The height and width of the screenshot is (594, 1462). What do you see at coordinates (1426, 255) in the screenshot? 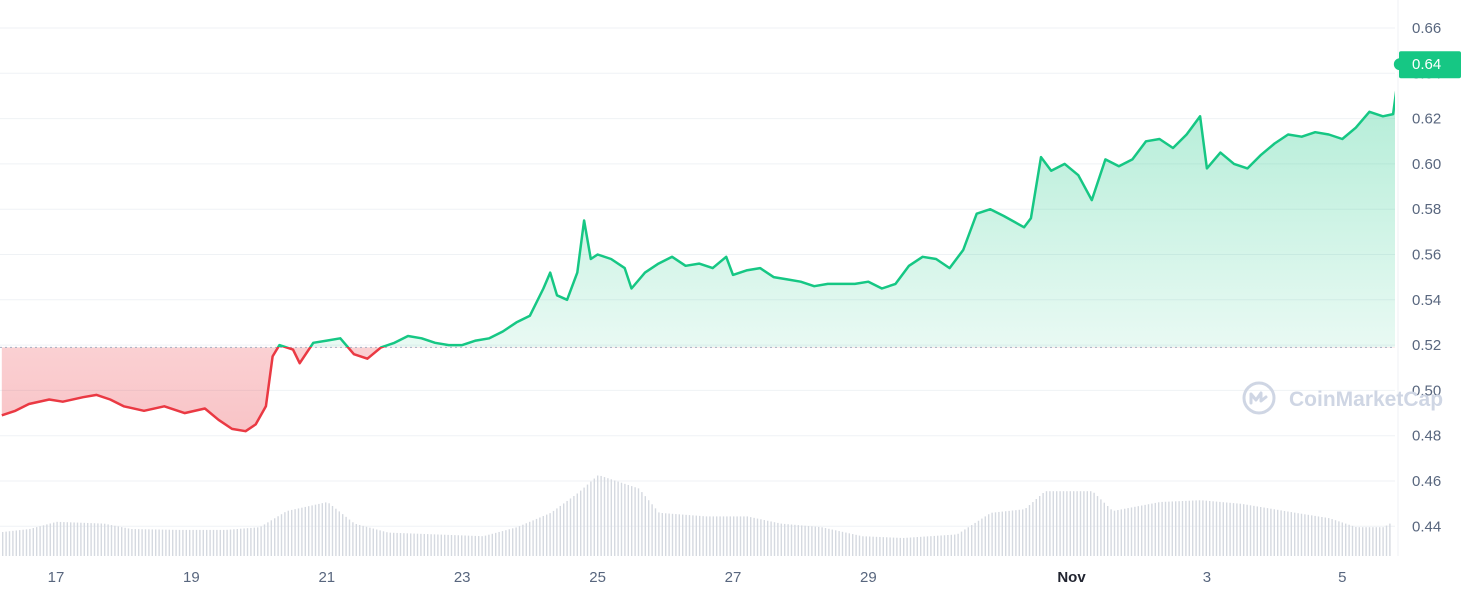
I see `y-tick-label-5: 0.56` at bounding box center [1426, 255].